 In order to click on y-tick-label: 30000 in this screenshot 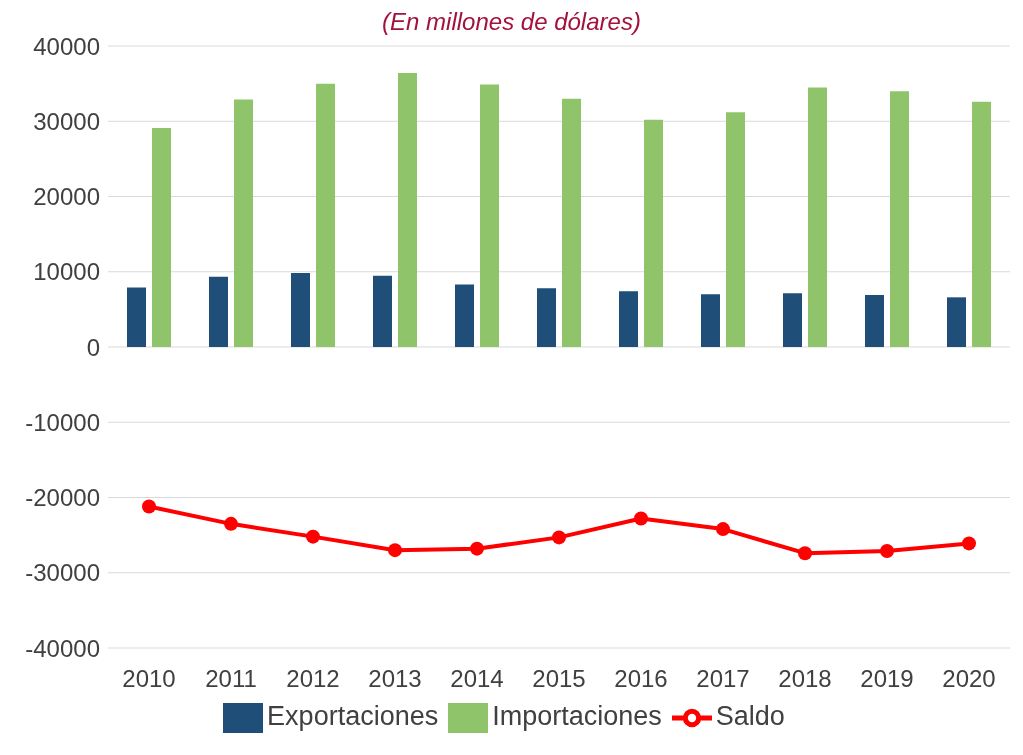, I will do `click(66, 121)`.